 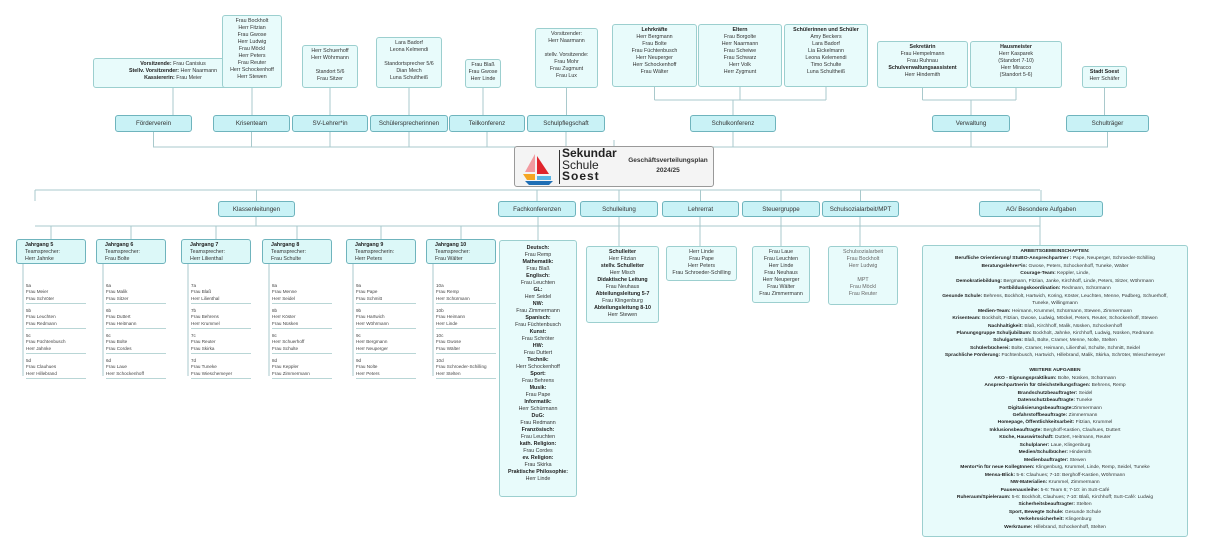 I want to click on jahrgang-box: Jahrgang 8 Teamsprecher: Frau Schulte, so click(x=297, y=251).